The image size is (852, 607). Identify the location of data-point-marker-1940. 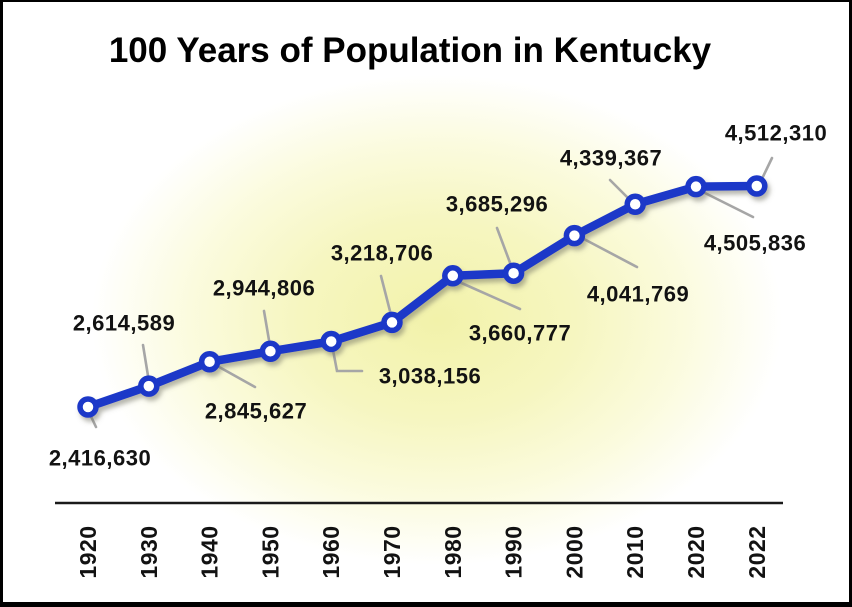
(209, 362).